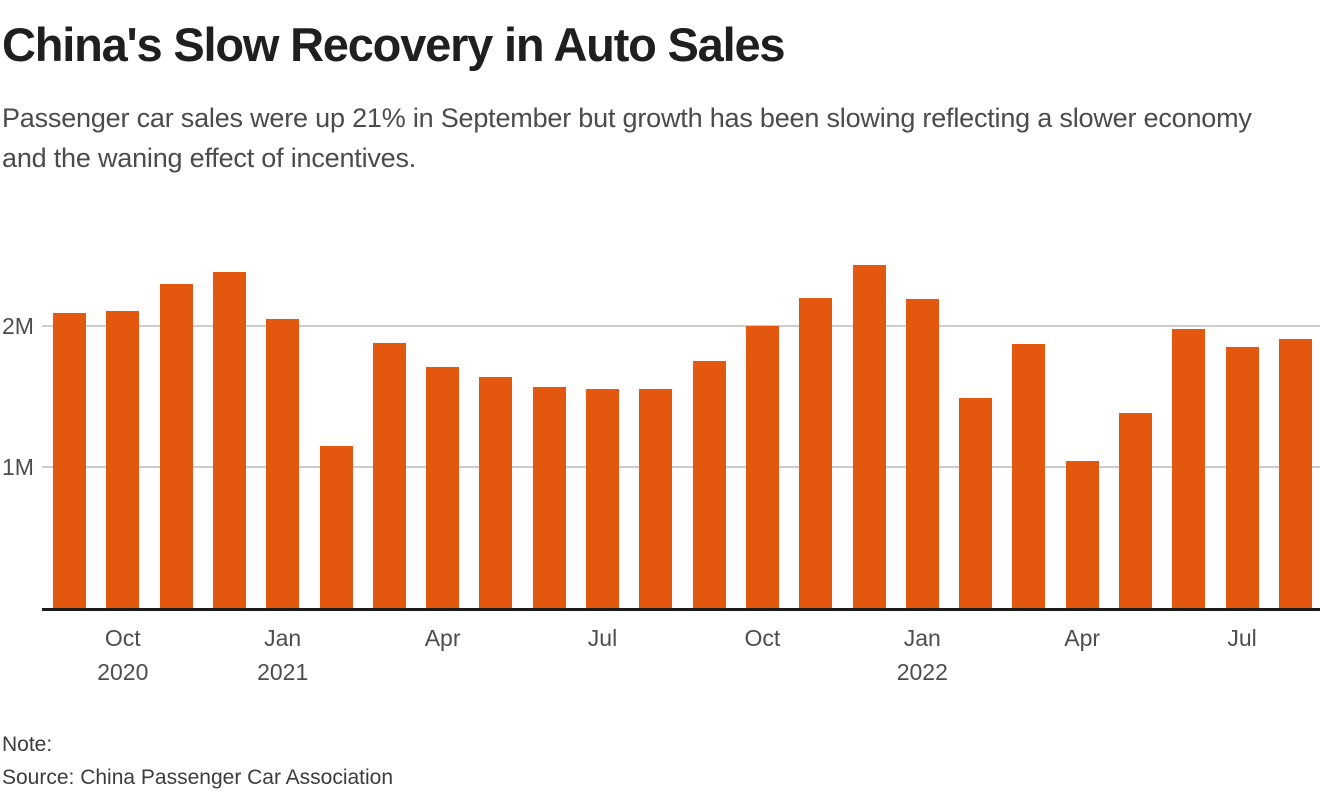  Describe the element at coordinates (27, 744) in the screenshot. I see `note-label: Note:` at that location.